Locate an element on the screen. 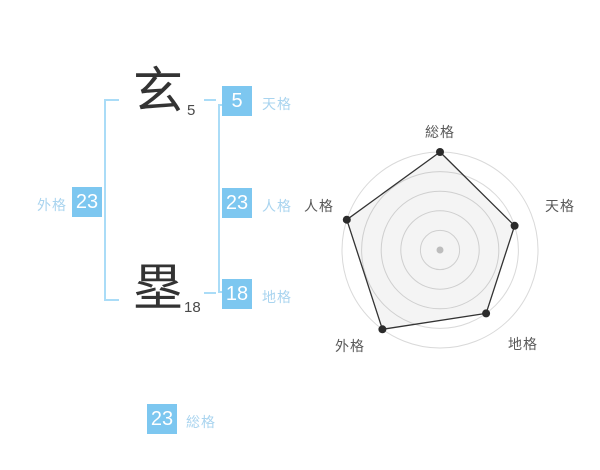  radar-axis-label-gaikaku: 外格 is located at coordinates (350, 346).